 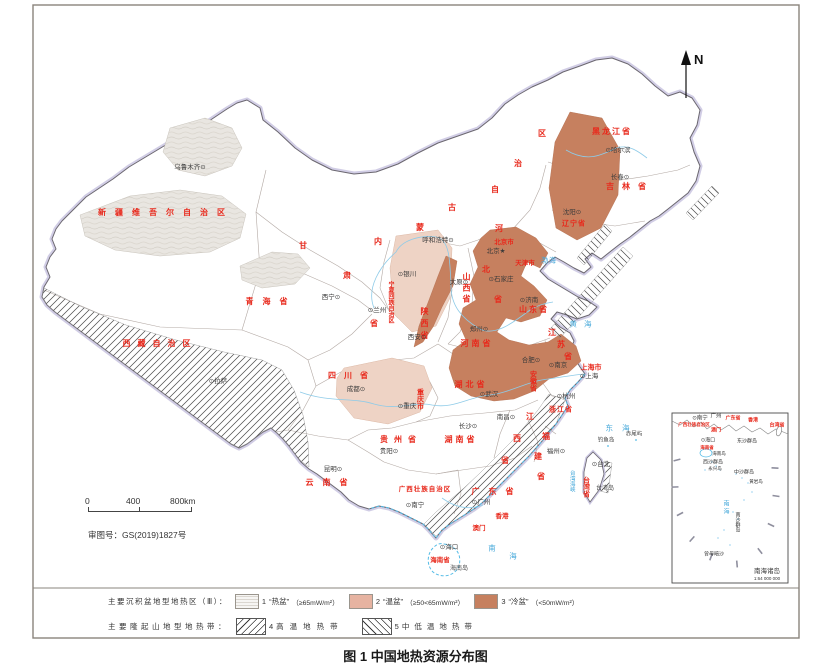 What do you see at coordinates (606, 152) in the screenshot?
I see `songhua-river` at bounding box center [606, 152].